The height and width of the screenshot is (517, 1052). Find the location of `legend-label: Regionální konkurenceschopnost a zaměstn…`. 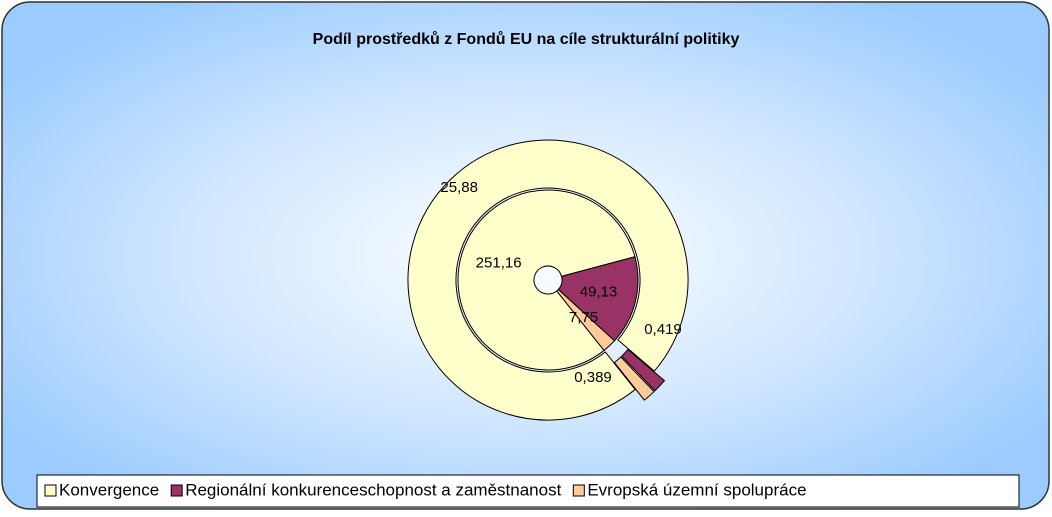

legend-label: Regionální konkurenceschopnost a zaměstn… is located at coordinates (373, 489).